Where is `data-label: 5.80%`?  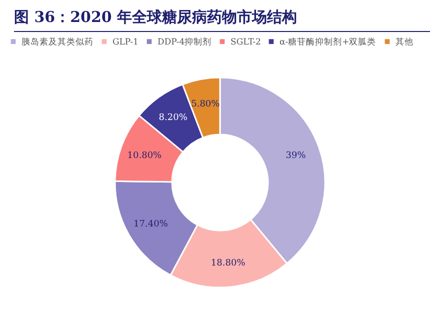 data-label: 5.80% is located at coordinates (205, 104).